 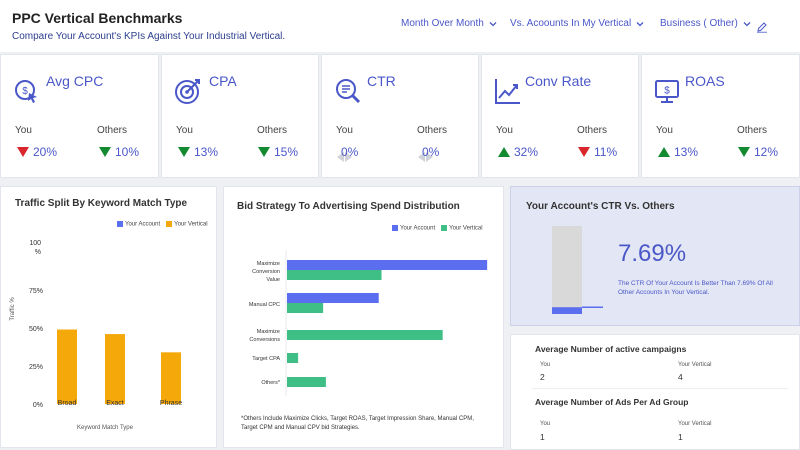 What do you see at coordinates (567, 310) in the screenshot?
I see `ctr-gauge-fill` at bounding box center [567, 310].